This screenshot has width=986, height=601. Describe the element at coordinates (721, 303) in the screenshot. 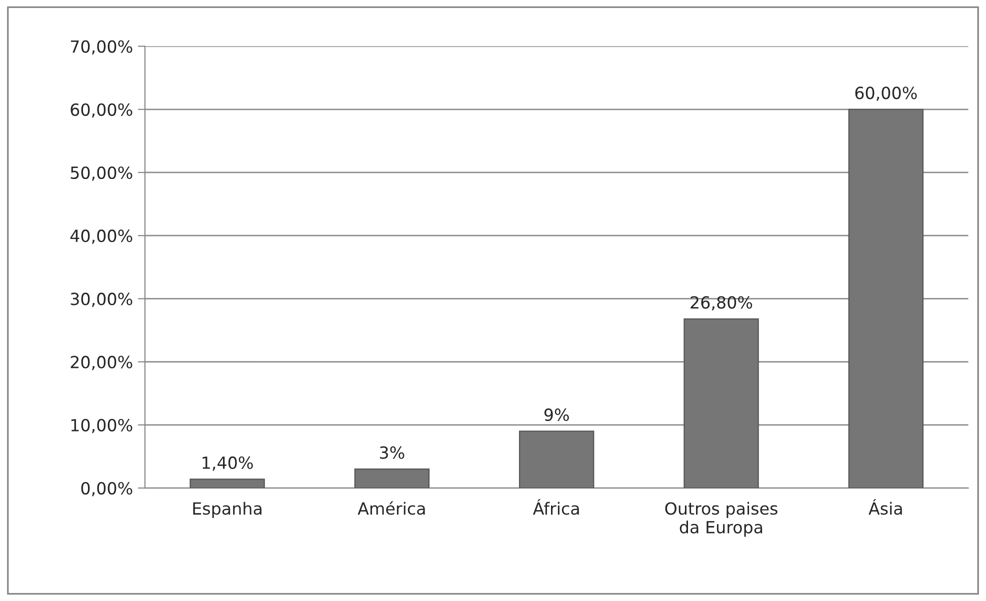

I see `data-label: 26,80%` at that location.